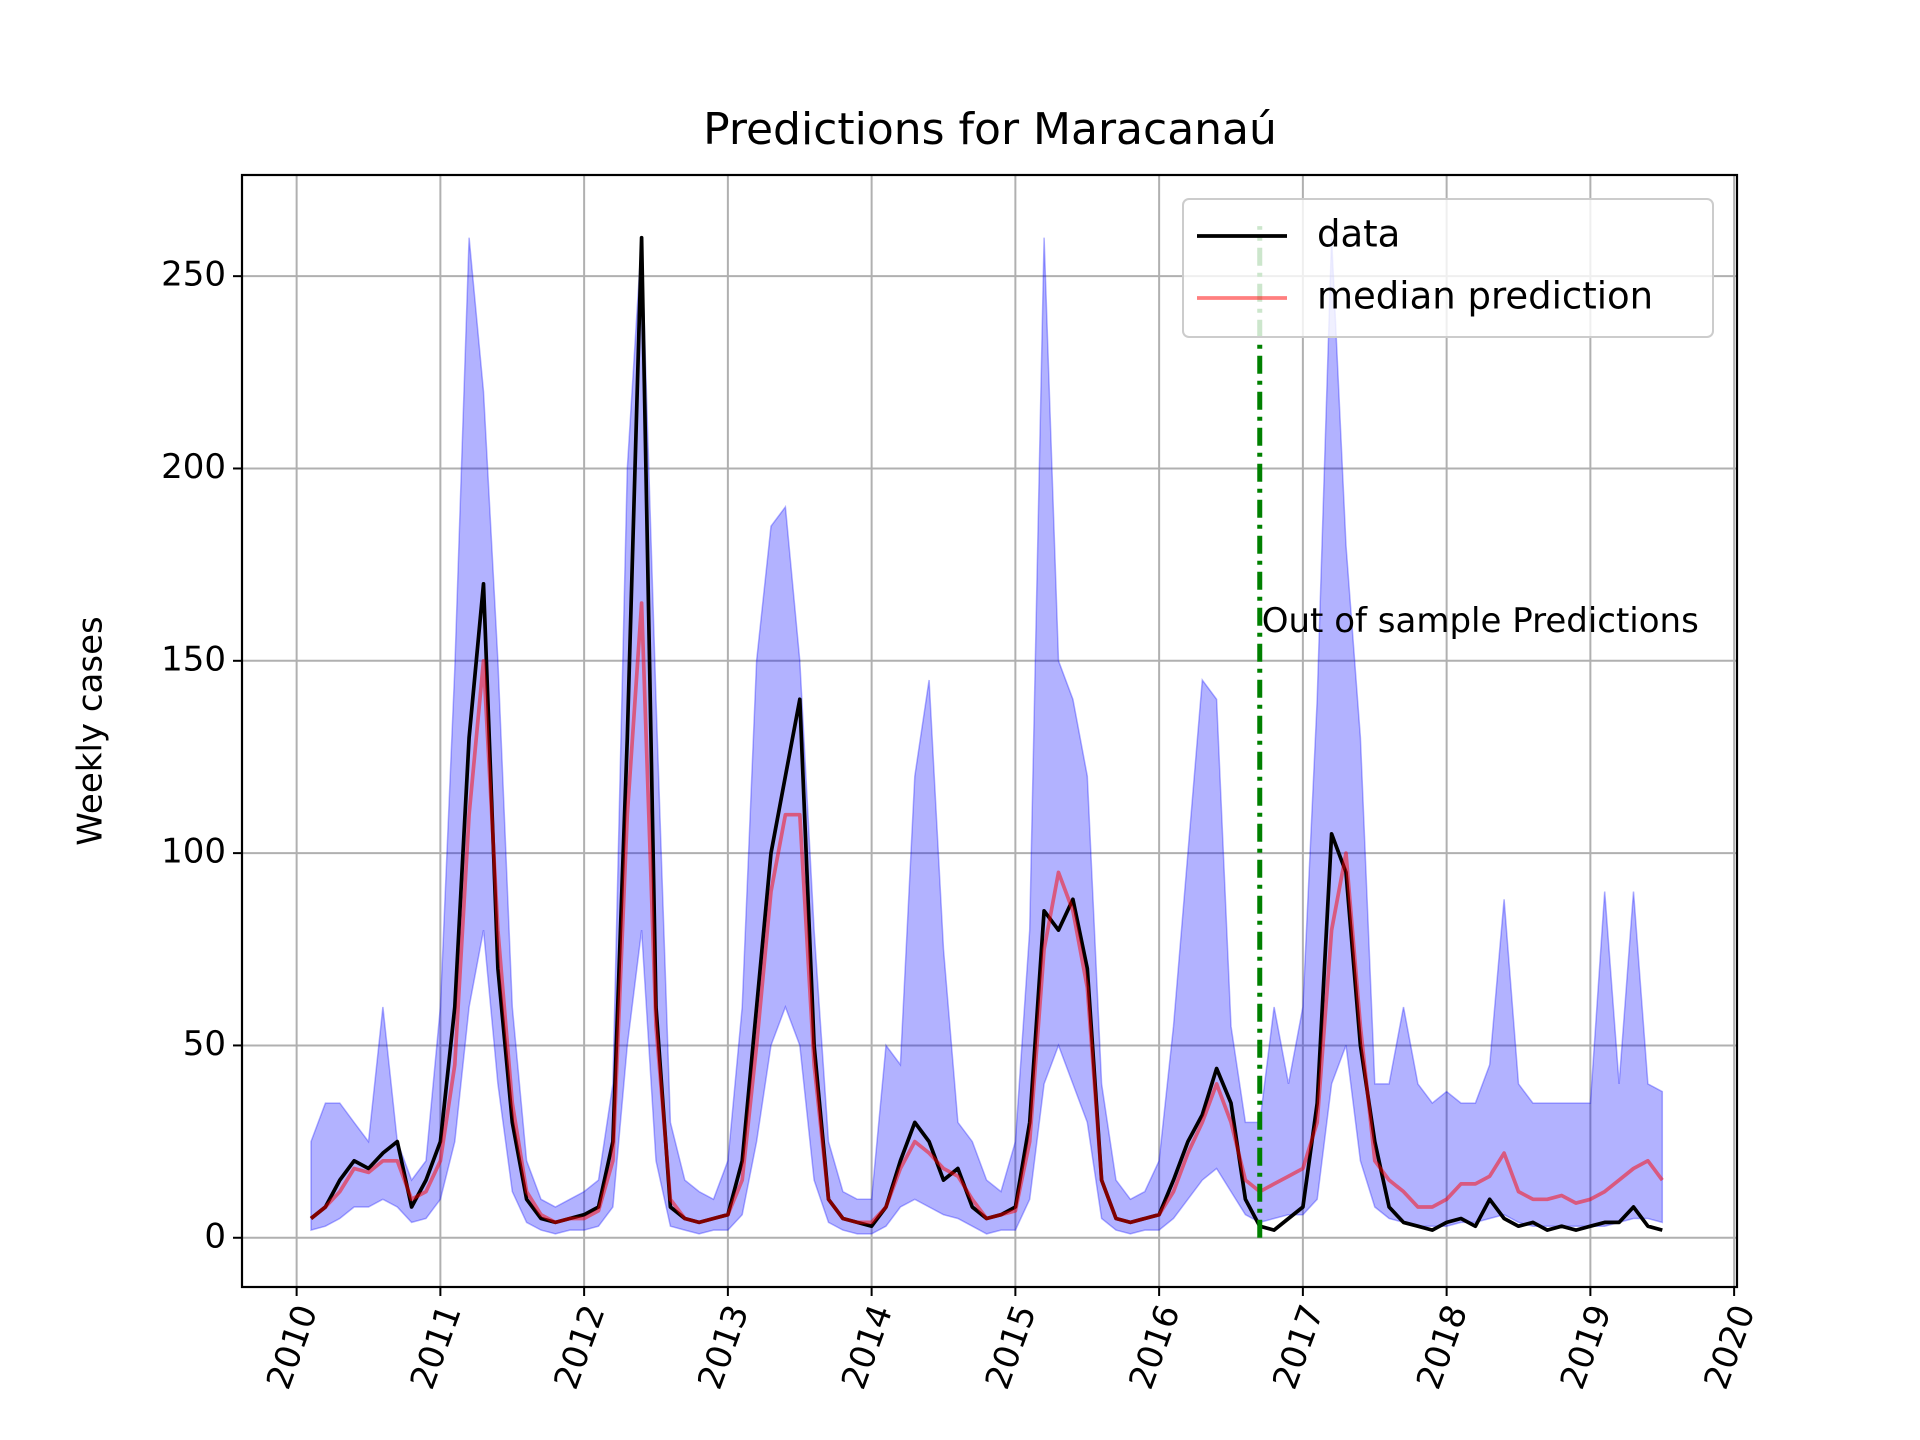 The width and height of the screenshot is (1920, 1440). I want to click on x-tick-label: 2016, so click(1154, 1347).